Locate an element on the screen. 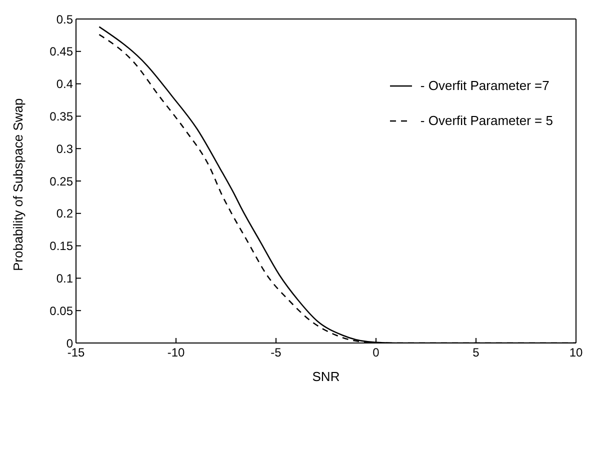 This screenshot has width=591, height=469. y-tick-label: 0 is located at coordinates (70, 343).